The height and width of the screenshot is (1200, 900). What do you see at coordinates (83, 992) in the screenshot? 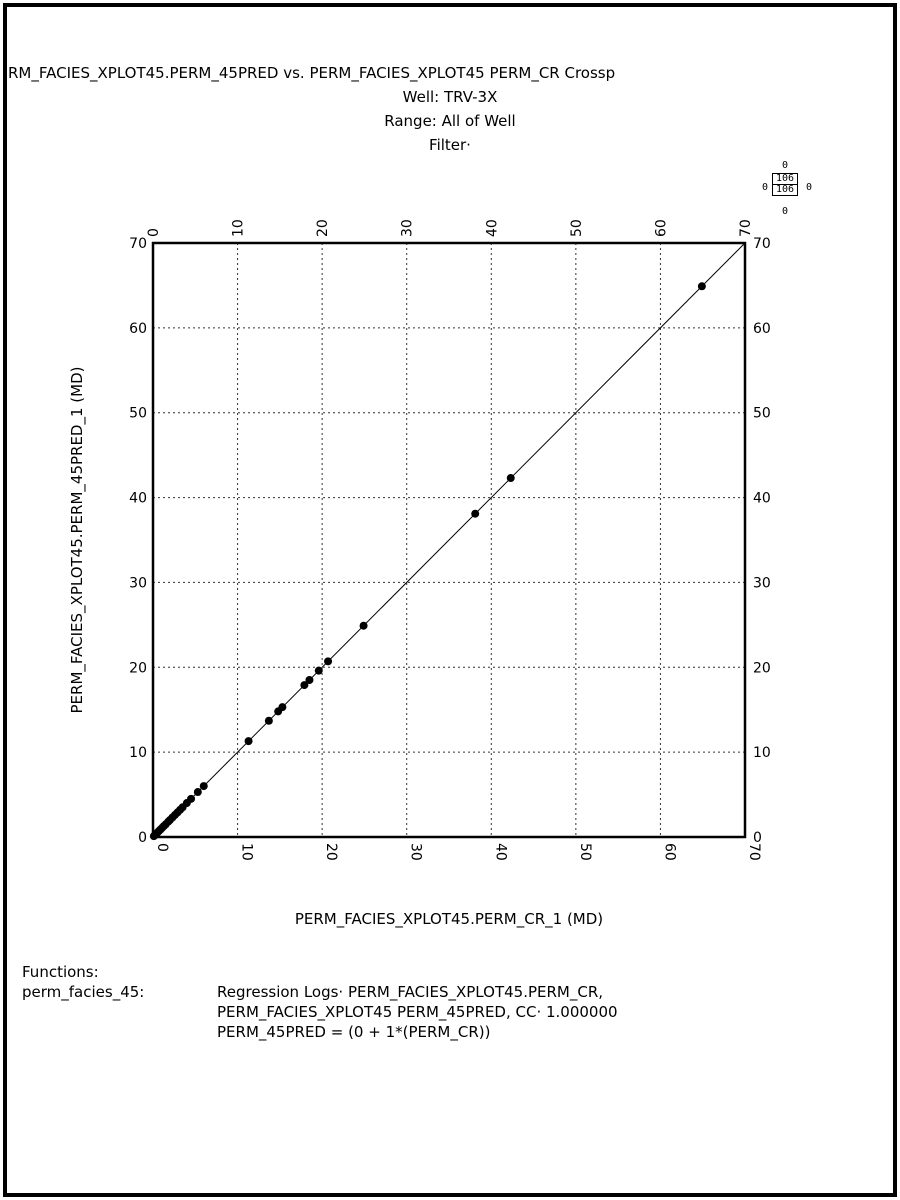
I see `function-name: perm_facies_45:` at bounding box center [83, 992].